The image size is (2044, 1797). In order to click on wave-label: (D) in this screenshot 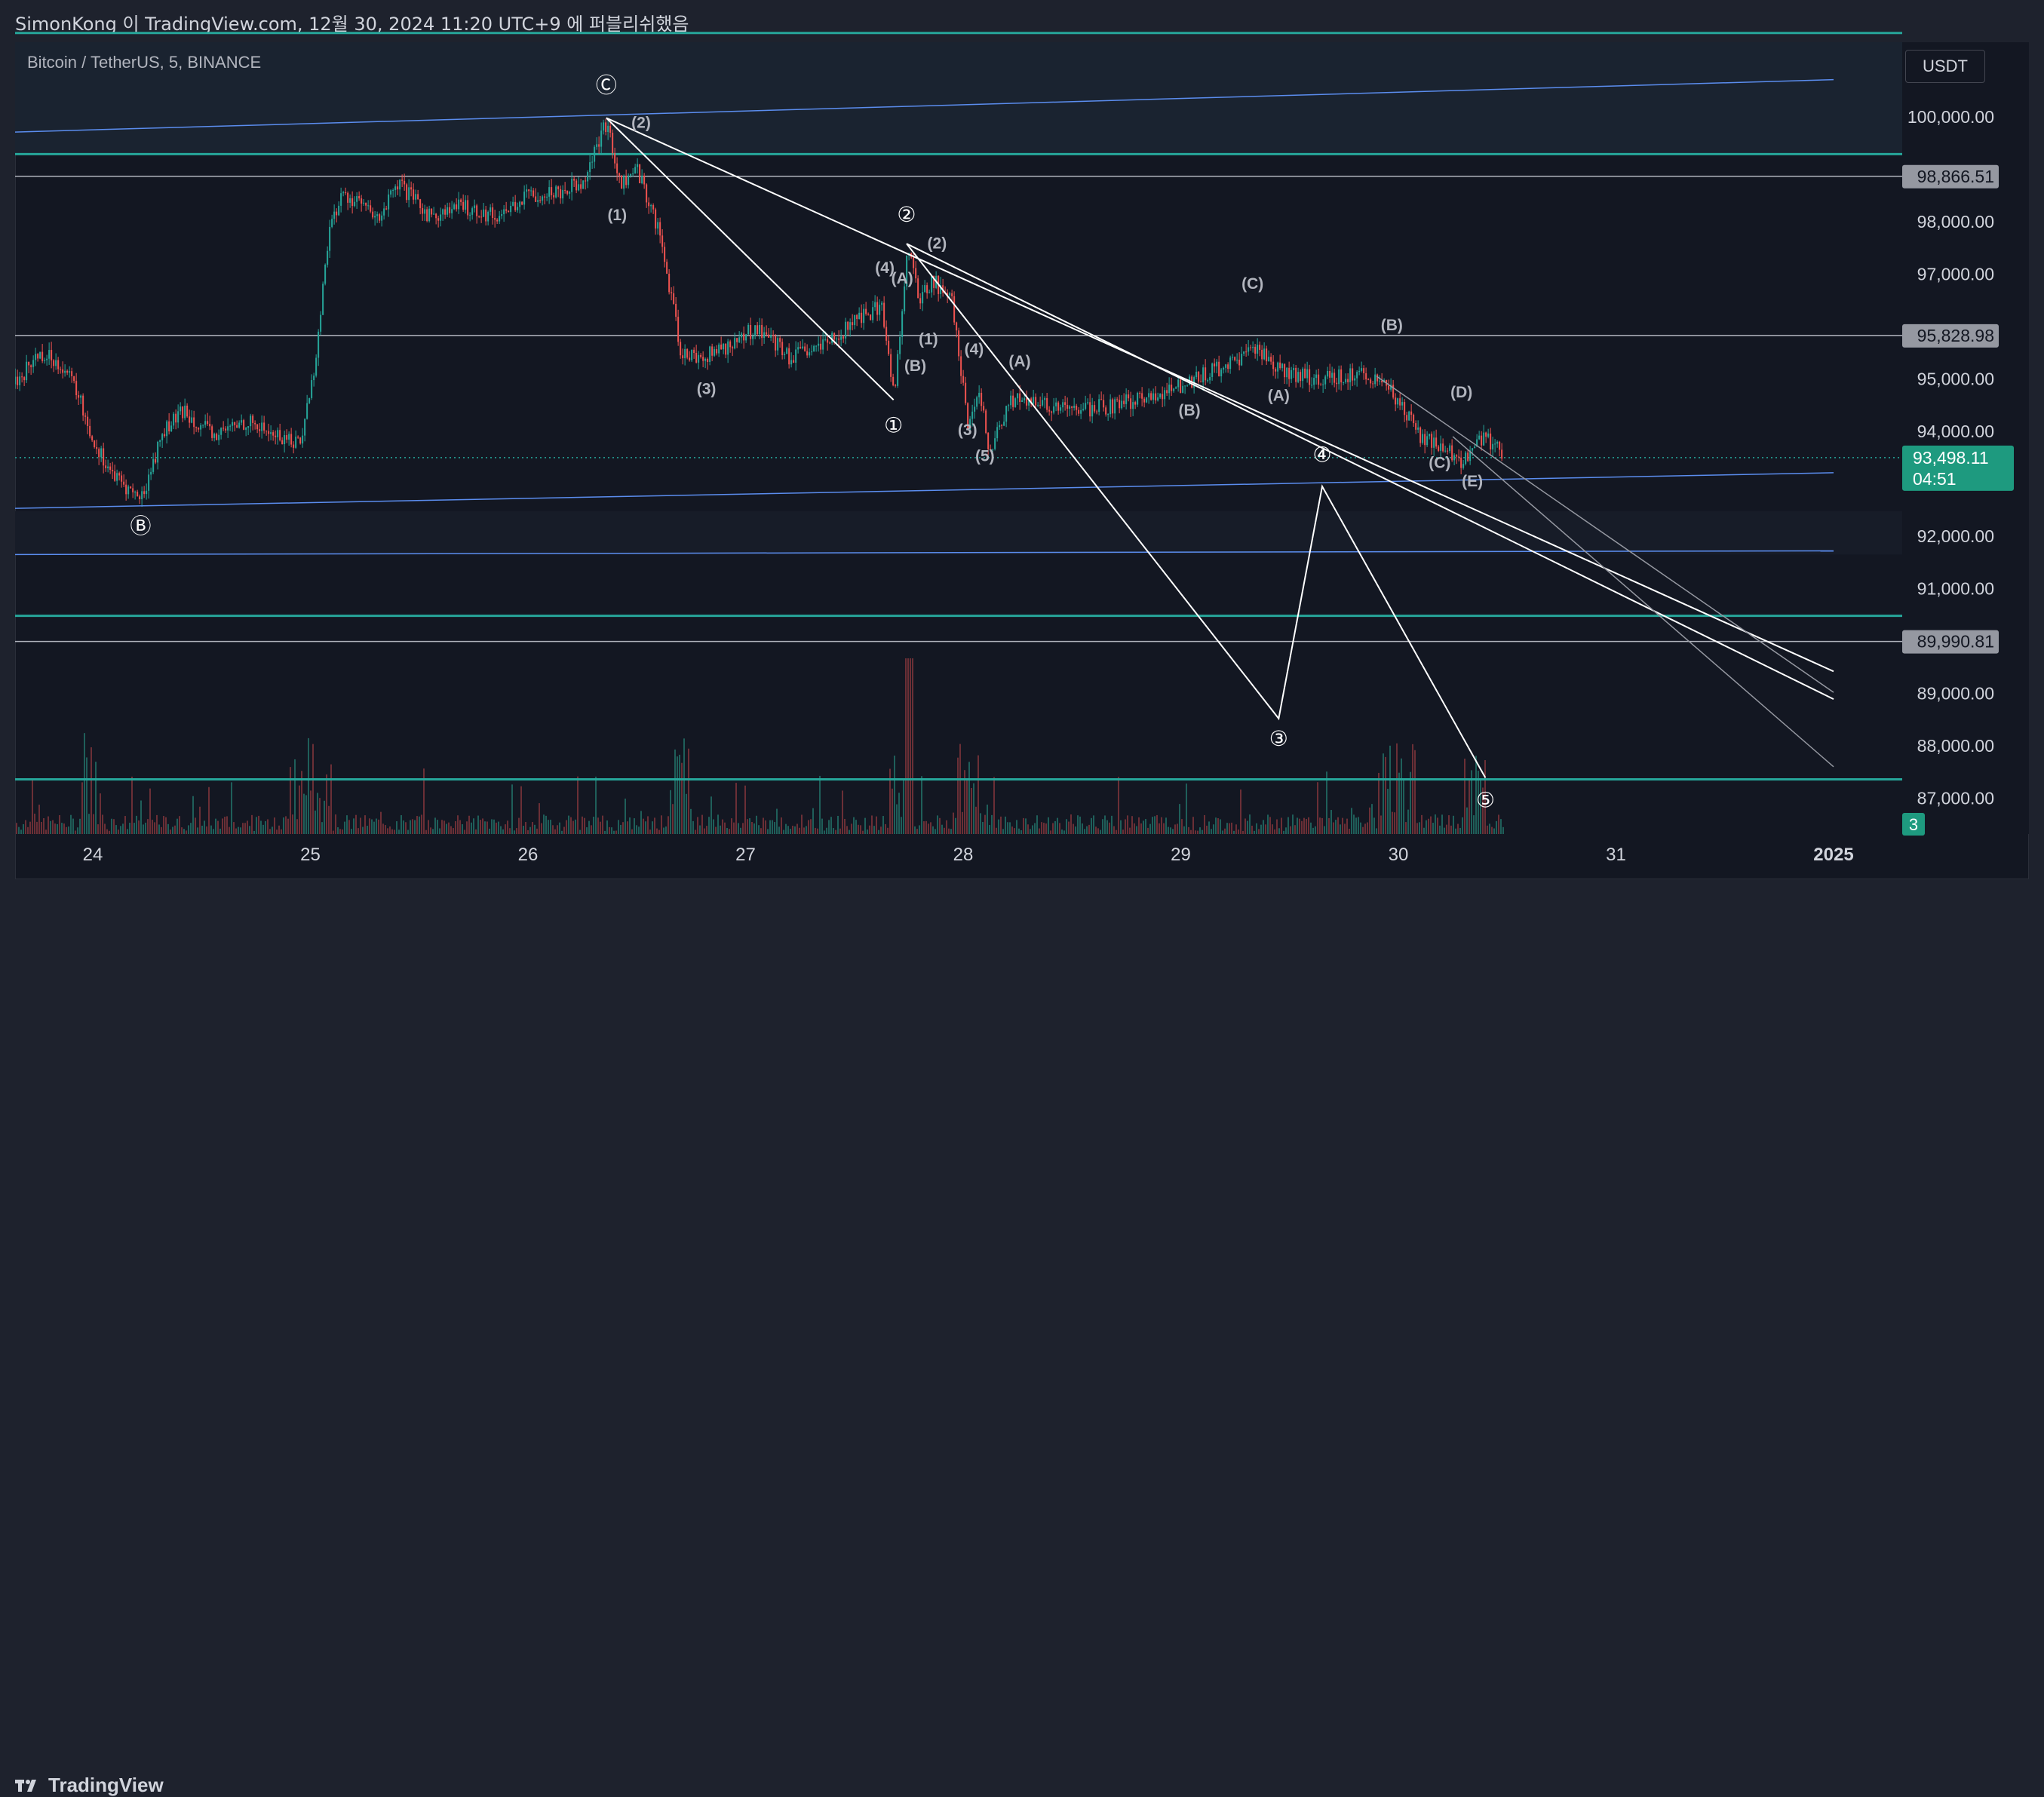, I will do `click(1461, 393)`.